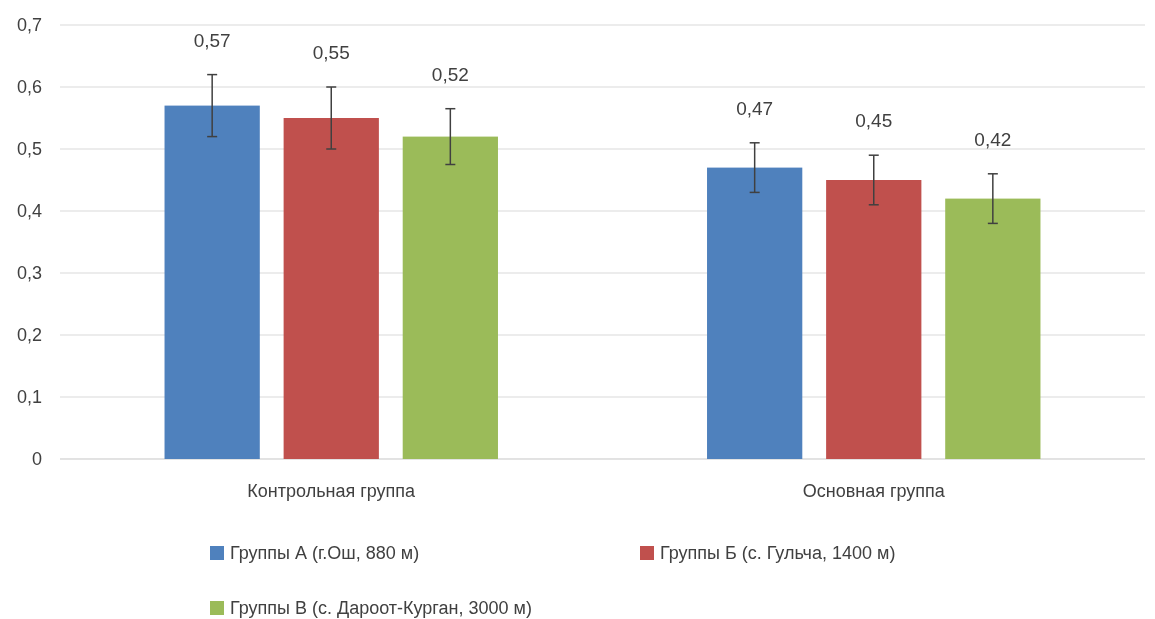 This screenshot has height=619, width=1155. Describe the element at coordinates (331, 52) in the screenshot. I see `data-label: 0,55` at that location.